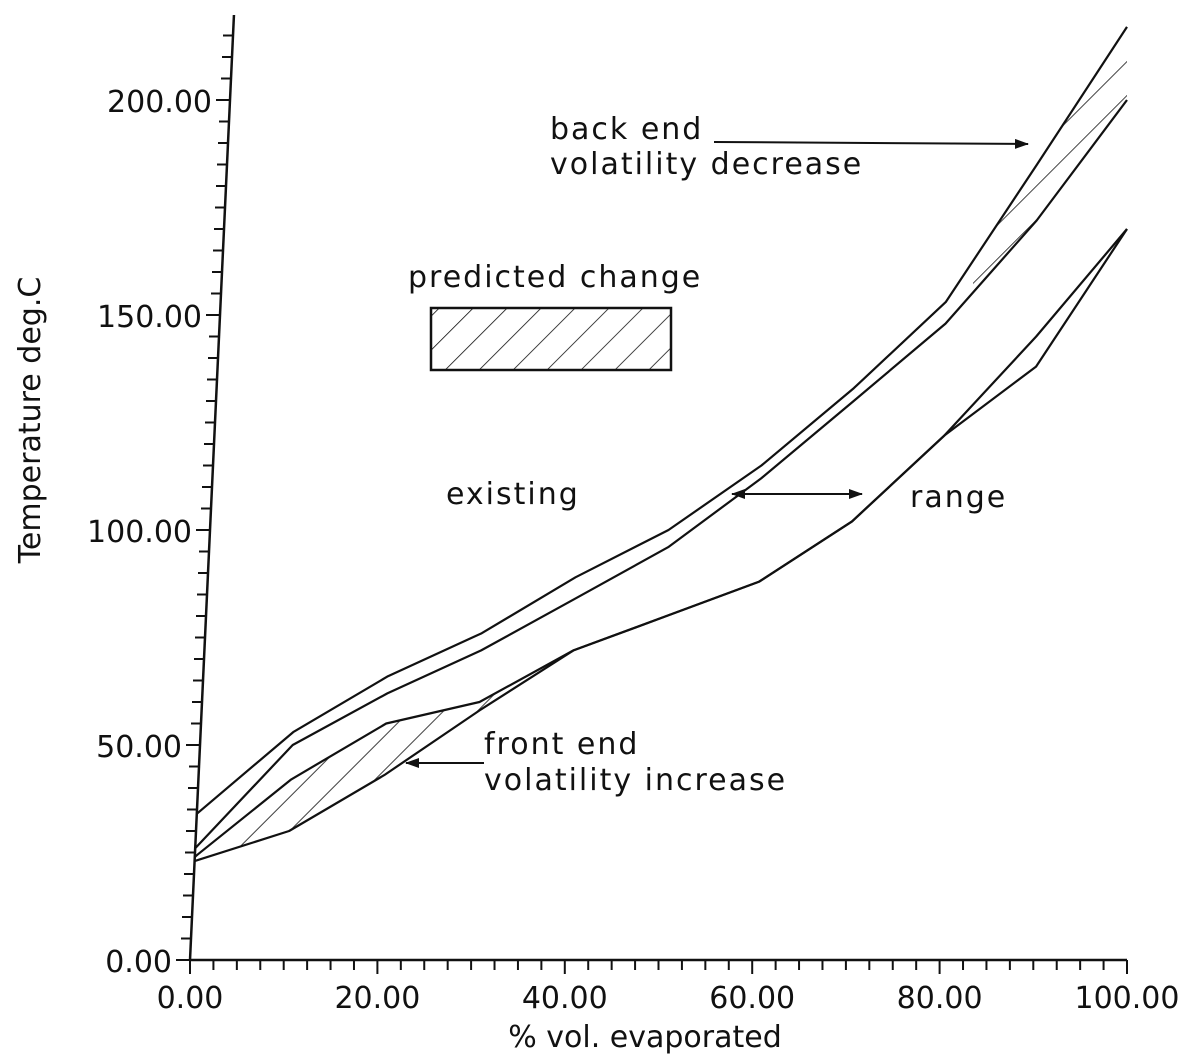 This screenshot has width=1182, height=1058. I want to click on y-tick-label: 150.00, so click(149, 317).